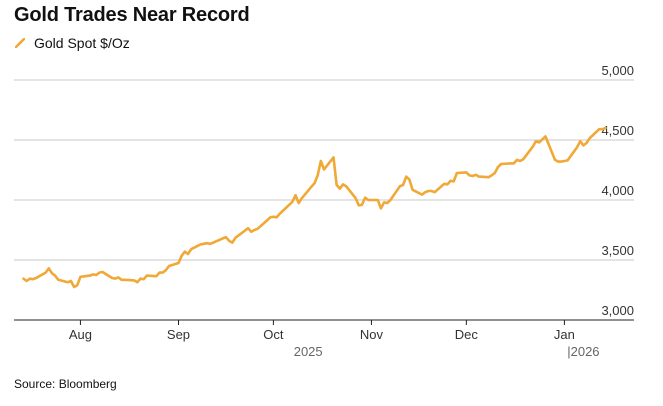  I want to click on x-tick-label: Aug, so click(80, 334).